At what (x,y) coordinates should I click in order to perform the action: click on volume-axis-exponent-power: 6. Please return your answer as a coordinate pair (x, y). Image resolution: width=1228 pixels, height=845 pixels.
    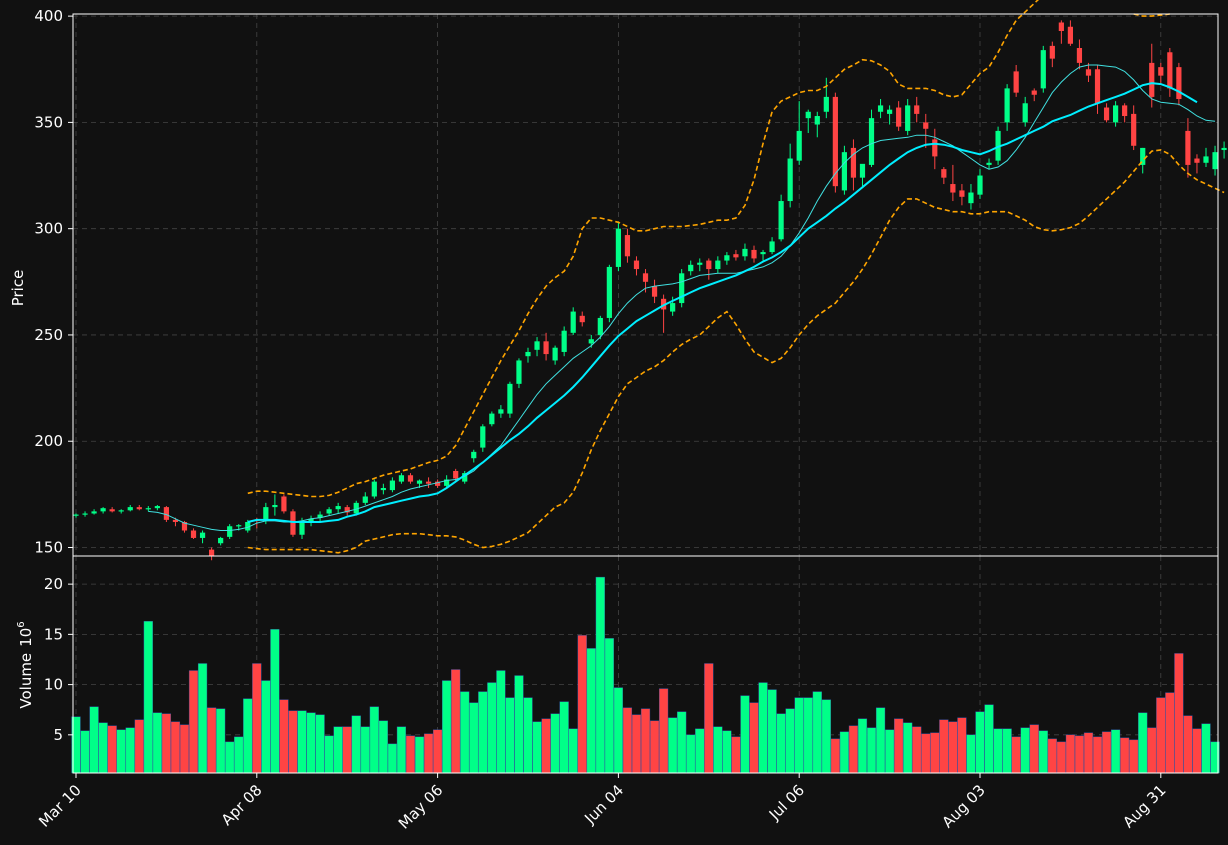
    Looking at the image, I should click on (21, 624).